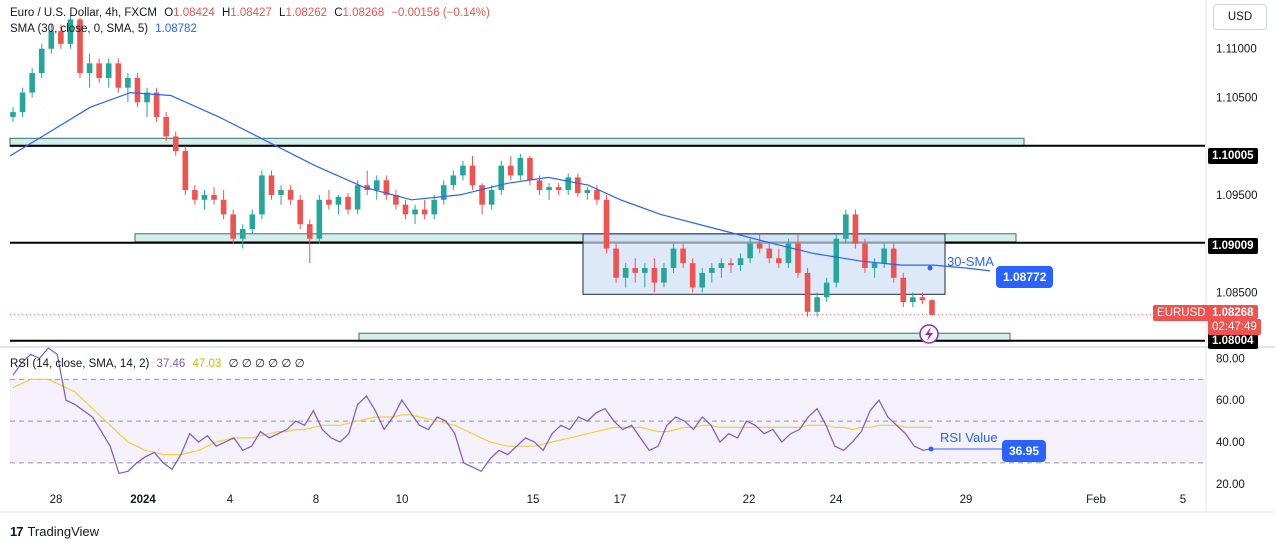  I want to click on last-price-symbol: EURUSD, so click(1181, 313).